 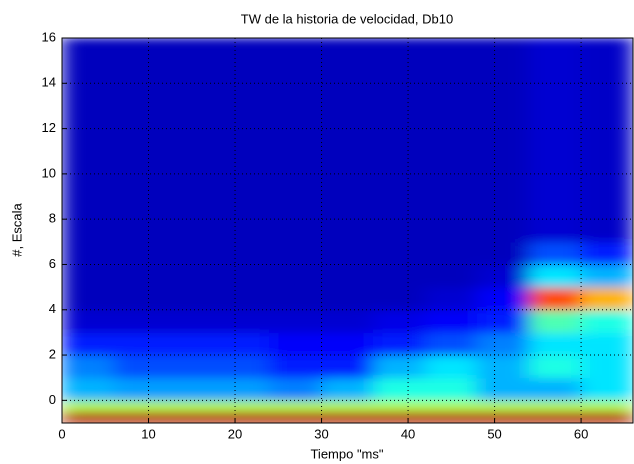 I want to click on x-axis-label: Tiempo "ms", so click(x=346, y=453).